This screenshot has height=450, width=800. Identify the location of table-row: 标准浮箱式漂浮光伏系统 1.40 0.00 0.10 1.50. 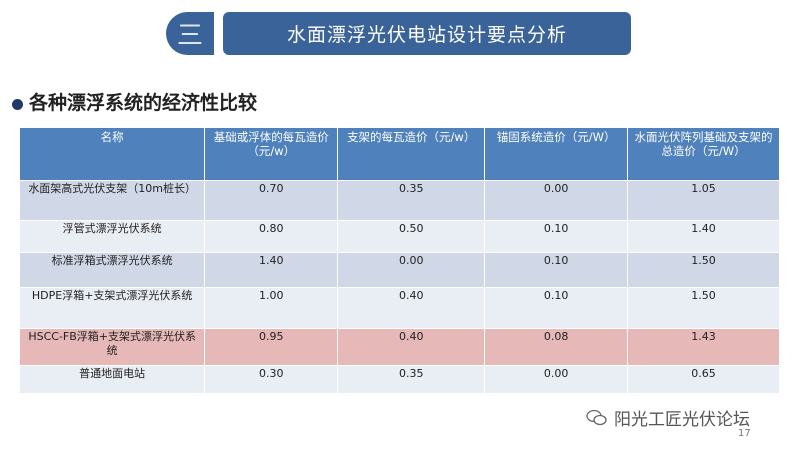
(400, 270).